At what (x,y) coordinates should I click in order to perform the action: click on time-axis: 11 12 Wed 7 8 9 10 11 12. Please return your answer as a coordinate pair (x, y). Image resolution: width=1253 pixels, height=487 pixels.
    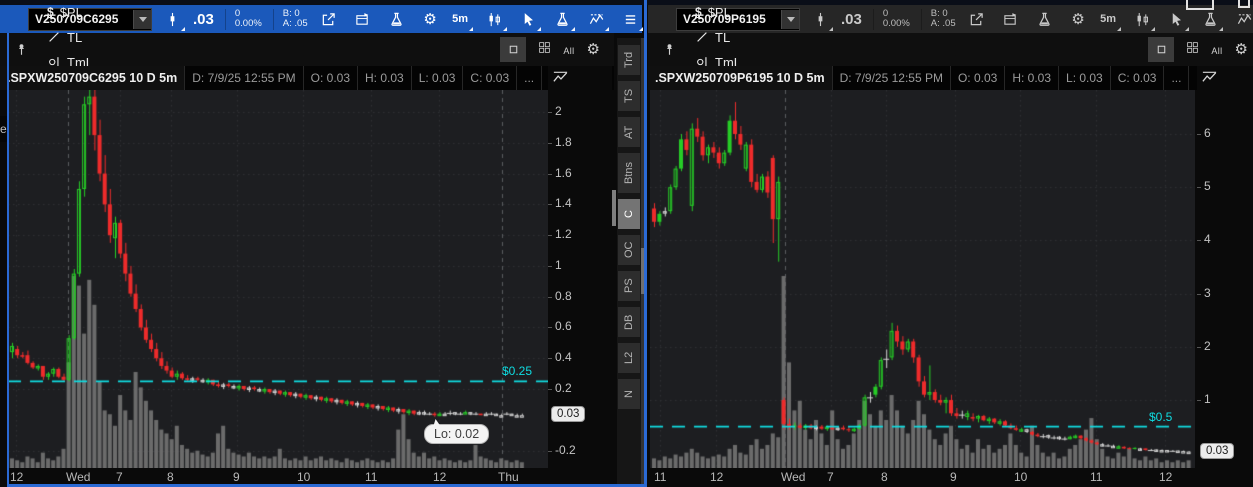
    Looking at the image, I should click on (950, 477).